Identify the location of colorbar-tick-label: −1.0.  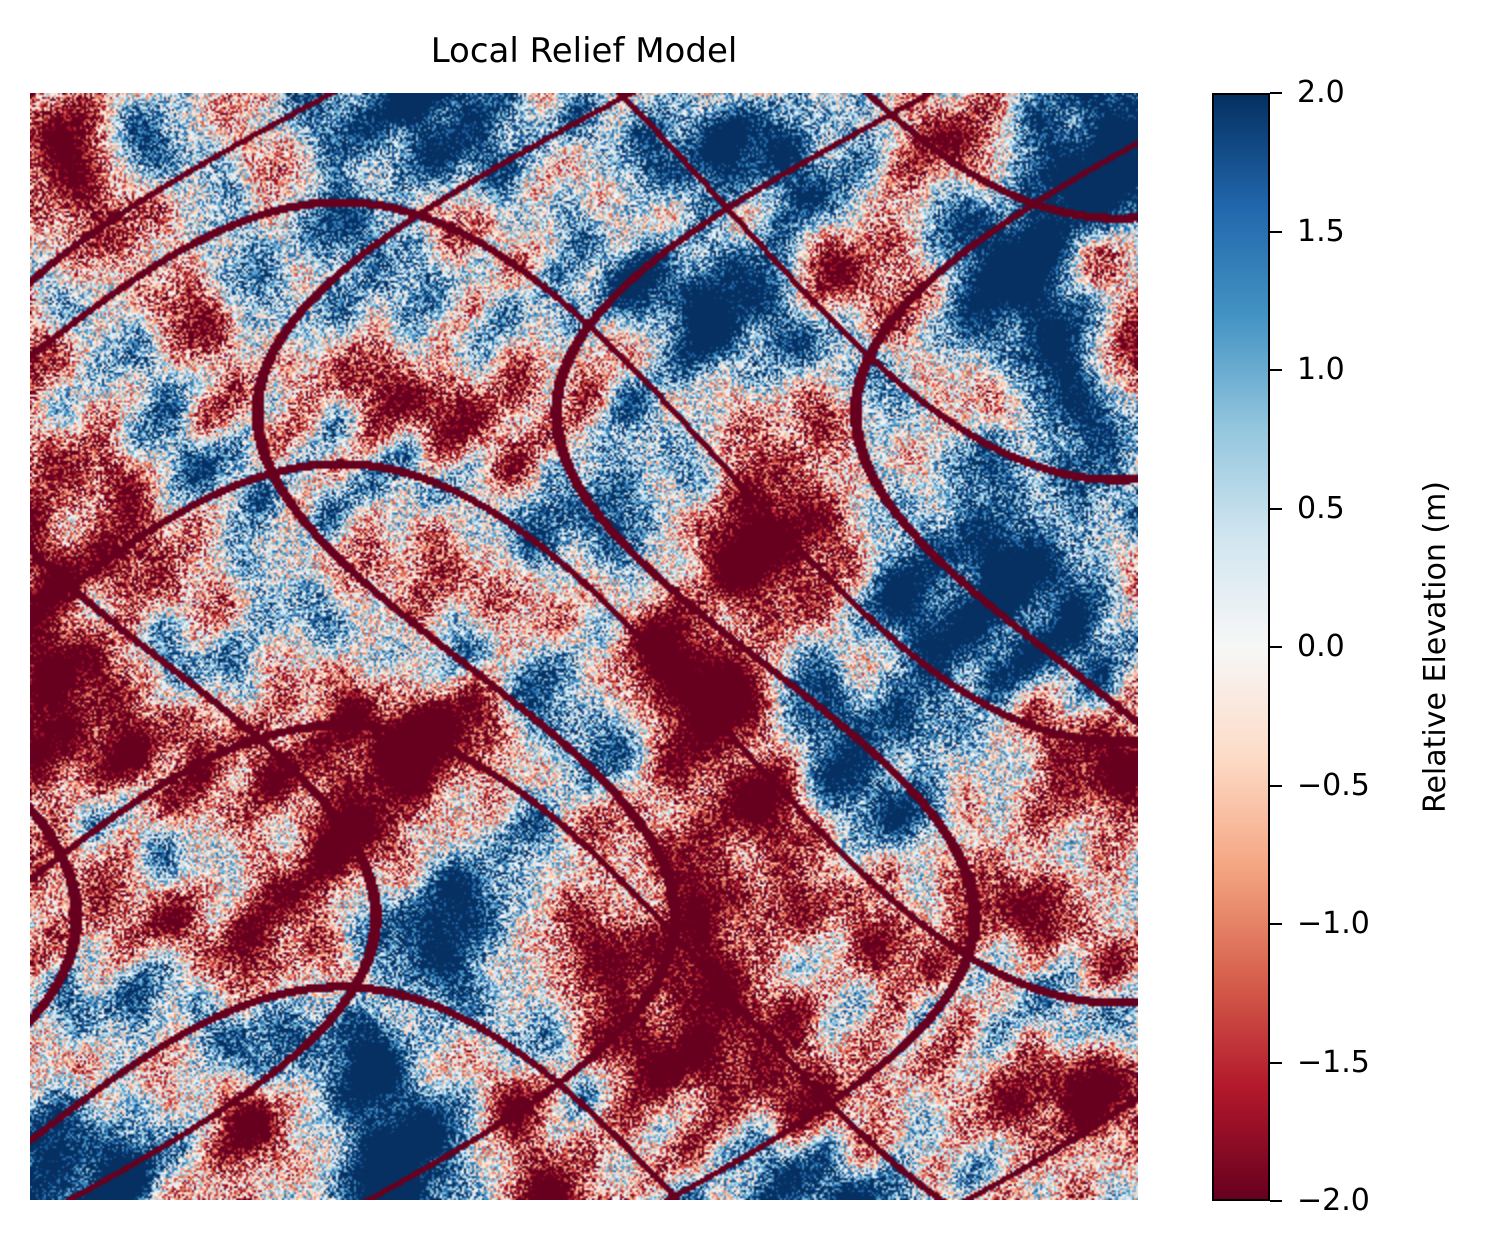
(1333, 923).